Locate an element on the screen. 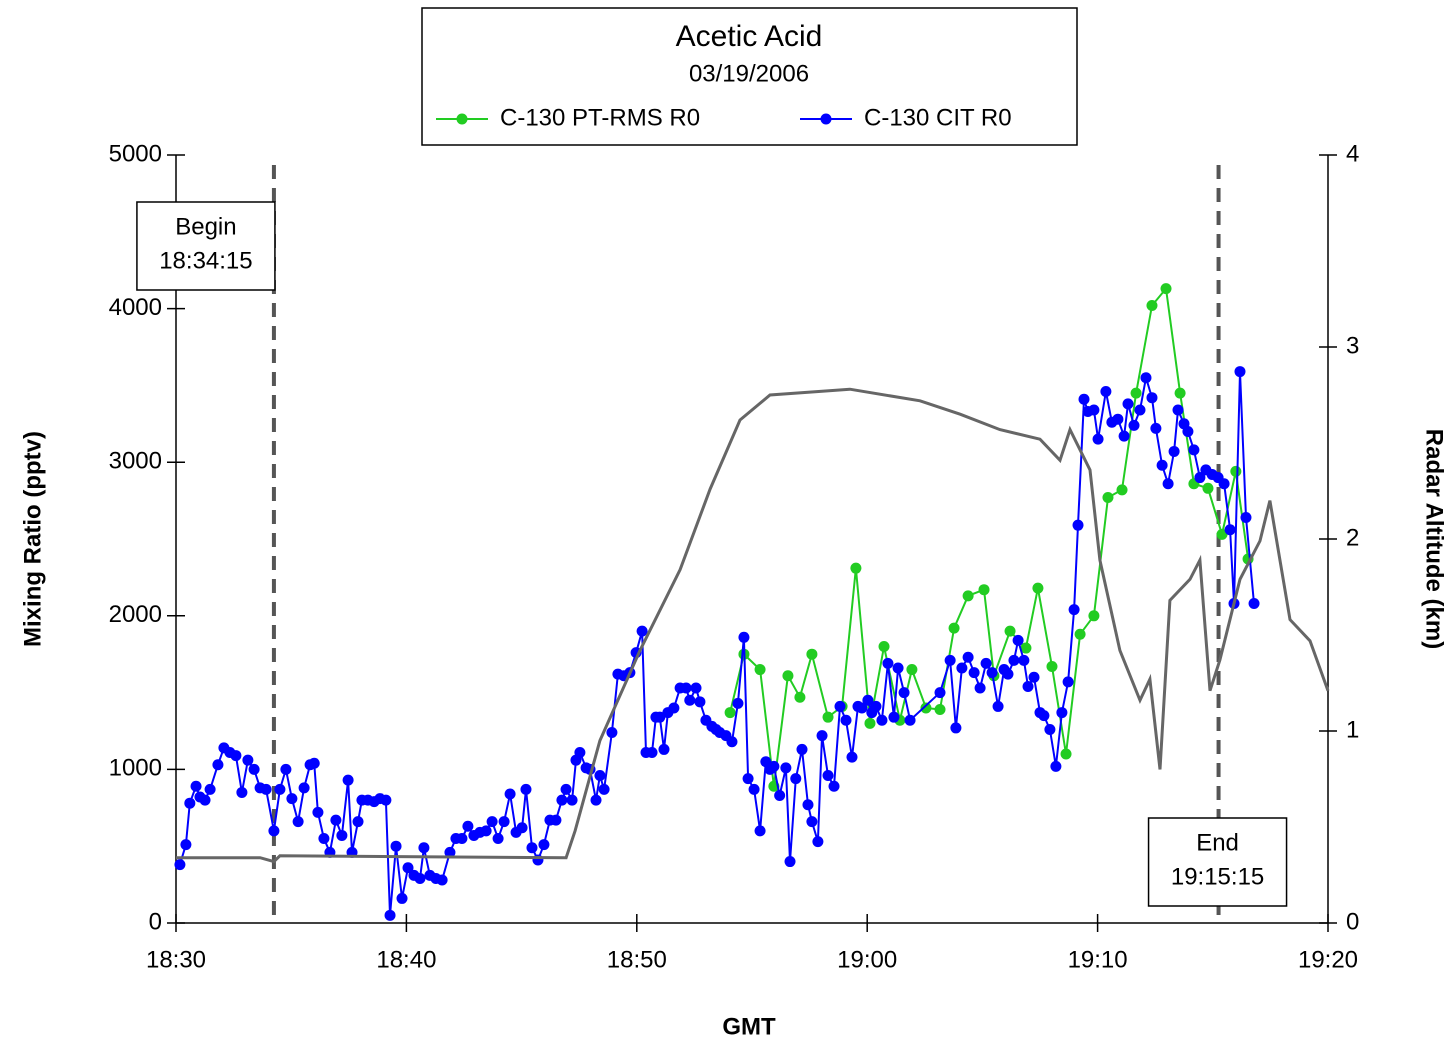 The width and height of the screenshot is (1453, 1045). y2-axis-label: Radar Altitude (km) is located at coordinates (1434, 539).